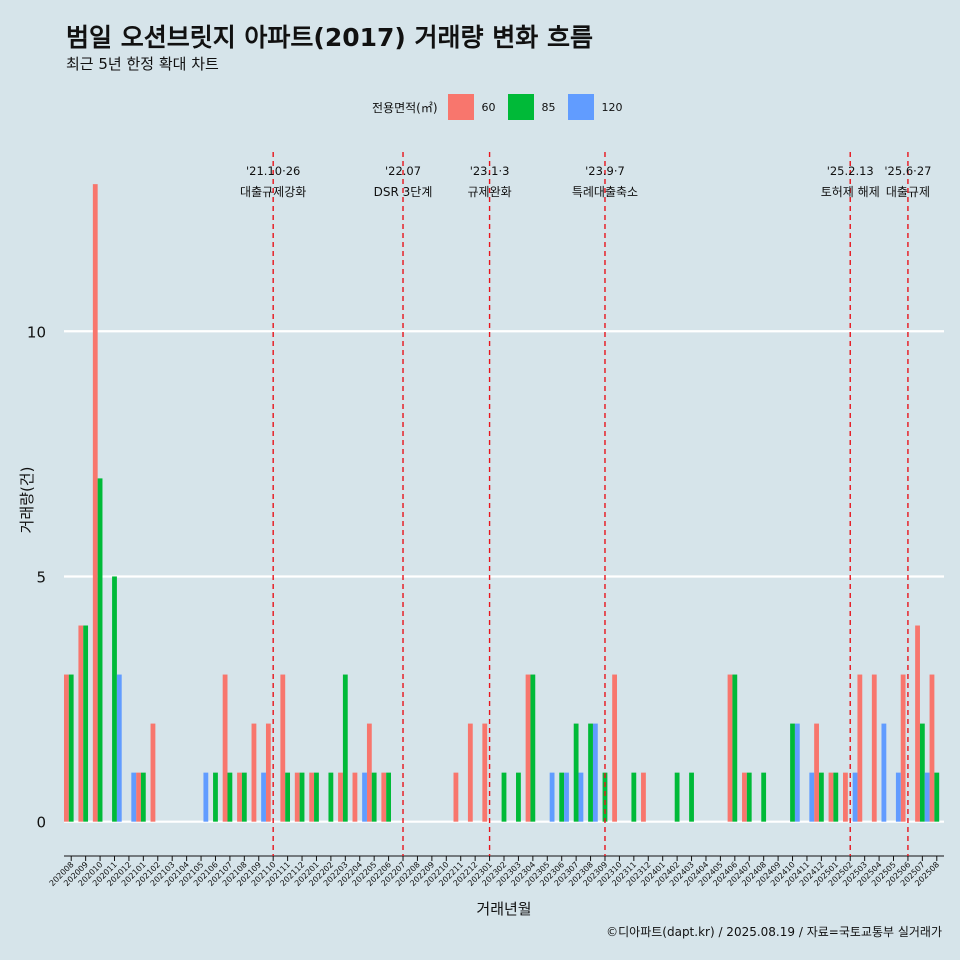 This screenshot has height=960, width=960. What do you see at coordinates (850, 171) in the screenshot?
I see `event-date-4: '25.2.13` at bounding box center [850, 171].